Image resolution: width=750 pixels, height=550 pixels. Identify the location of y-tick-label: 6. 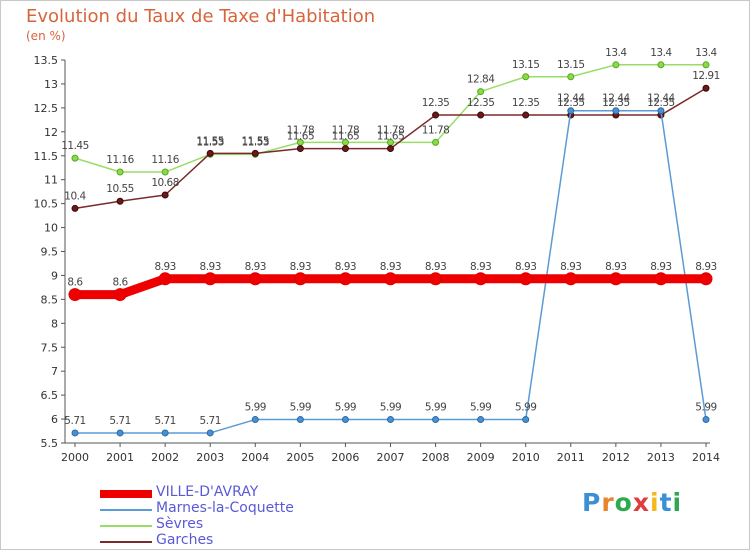
(54, 419).